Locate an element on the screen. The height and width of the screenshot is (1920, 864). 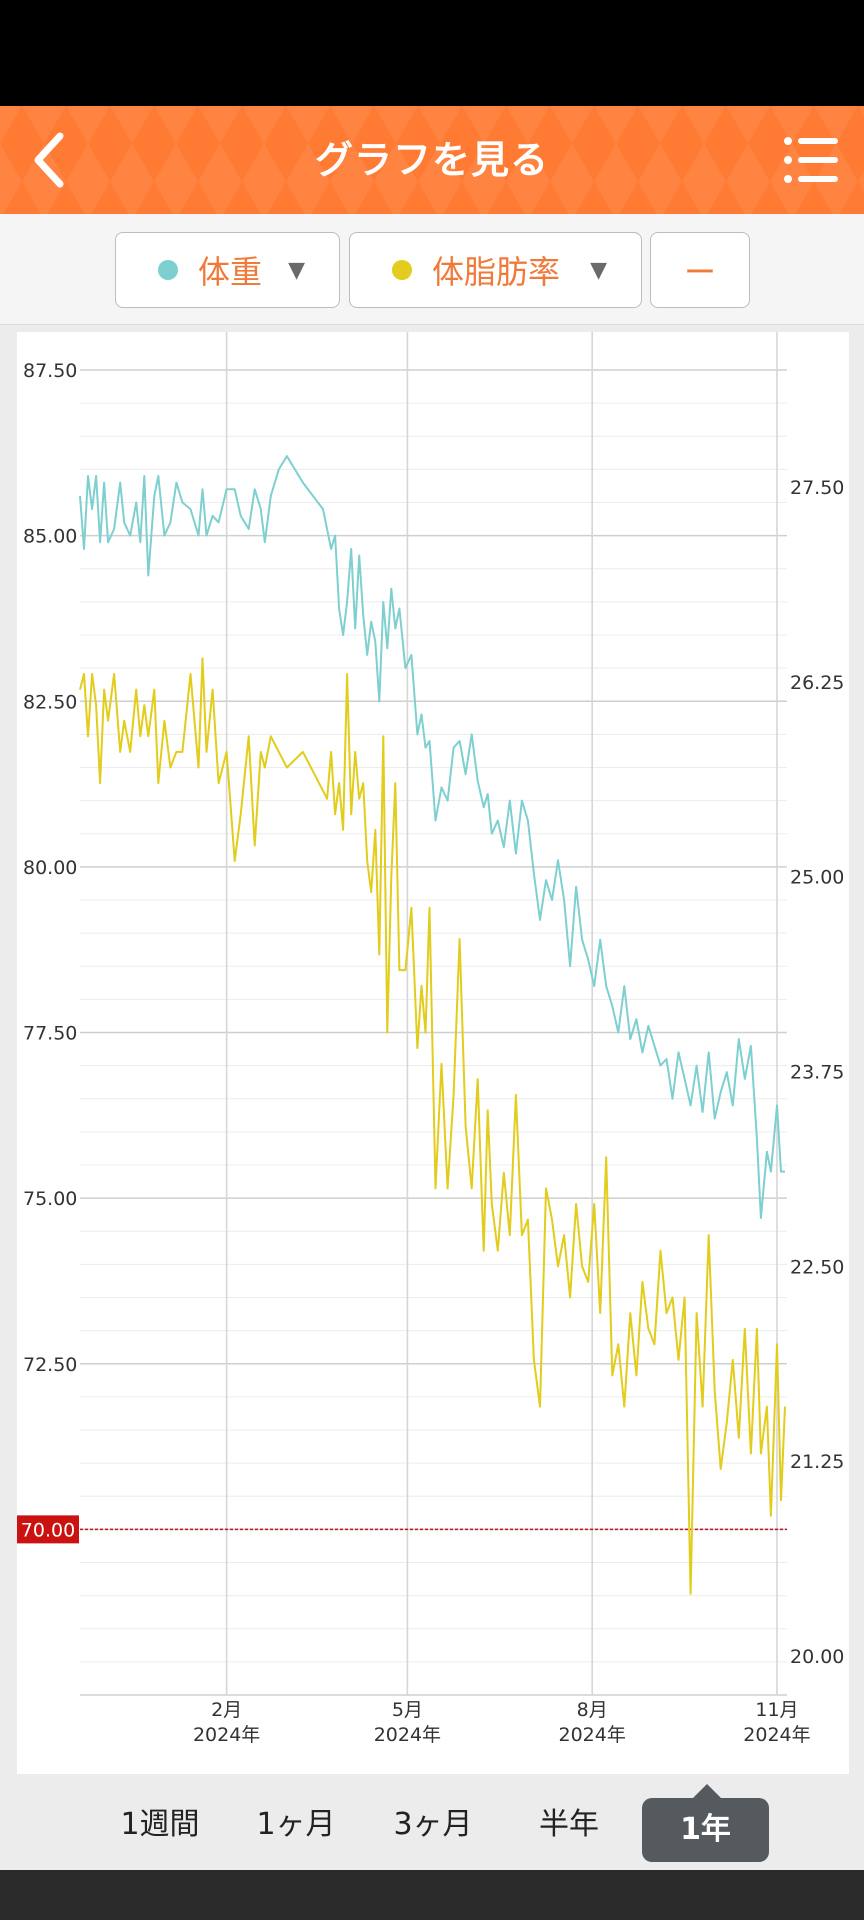
app-header: グラフを見る is located at coordinates (432, 160).